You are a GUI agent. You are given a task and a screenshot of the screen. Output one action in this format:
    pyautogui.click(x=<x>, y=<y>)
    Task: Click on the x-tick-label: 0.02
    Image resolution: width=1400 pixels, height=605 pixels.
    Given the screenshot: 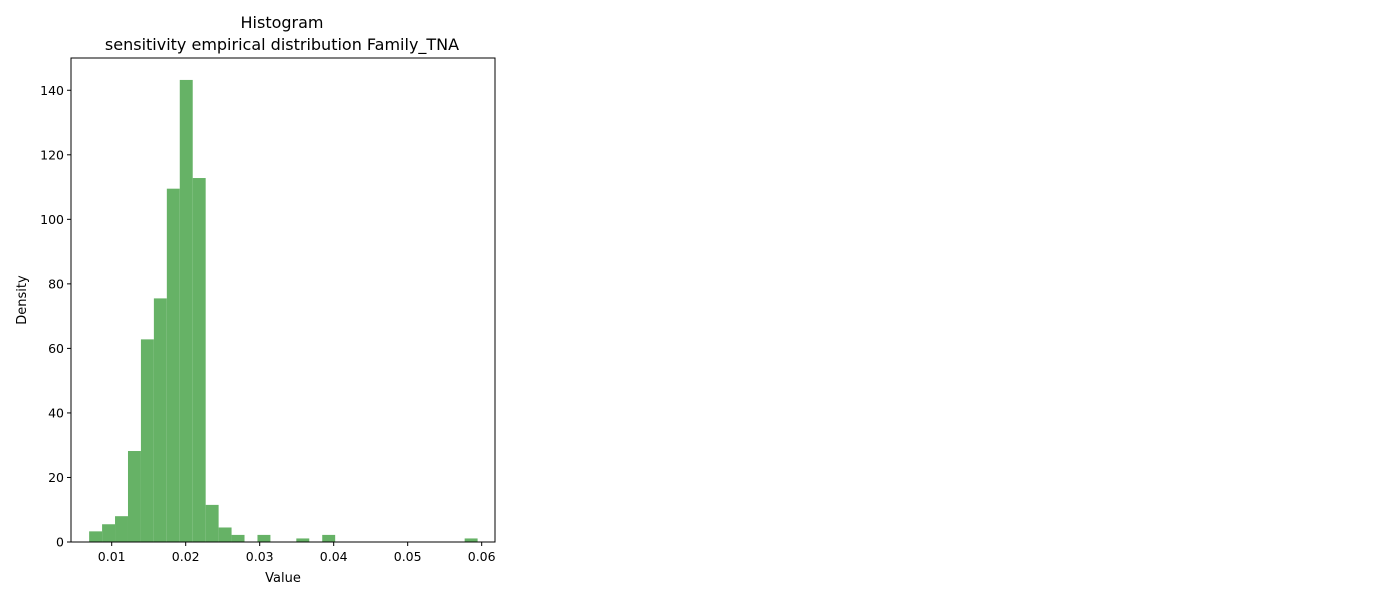 What is the action you would take?
    pyautogui.click(x=186, y=556)
    